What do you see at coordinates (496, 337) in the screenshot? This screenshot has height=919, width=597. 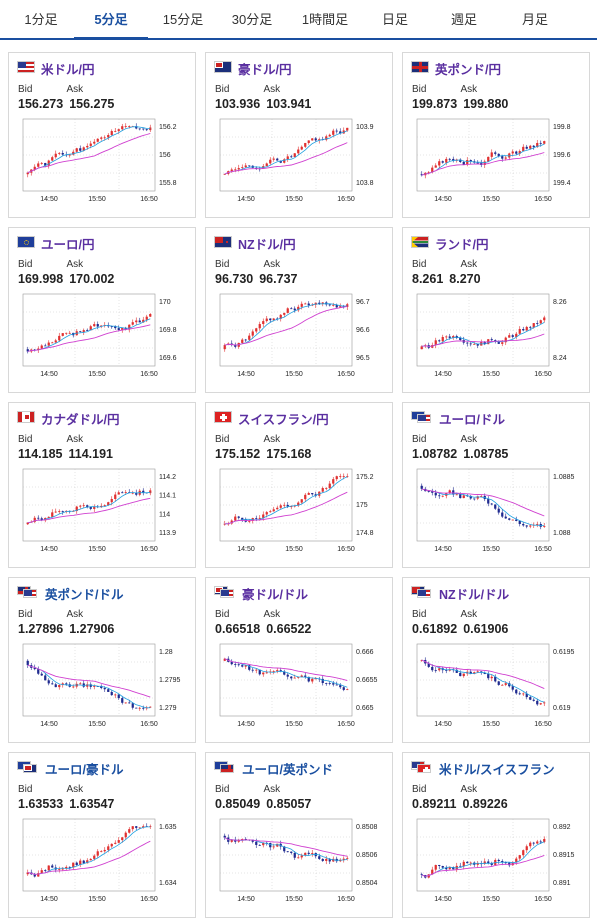 I see `candlestick-chart: 8.26 8.24 14:50 15:50 16:50` at bounding box center [496, 337].